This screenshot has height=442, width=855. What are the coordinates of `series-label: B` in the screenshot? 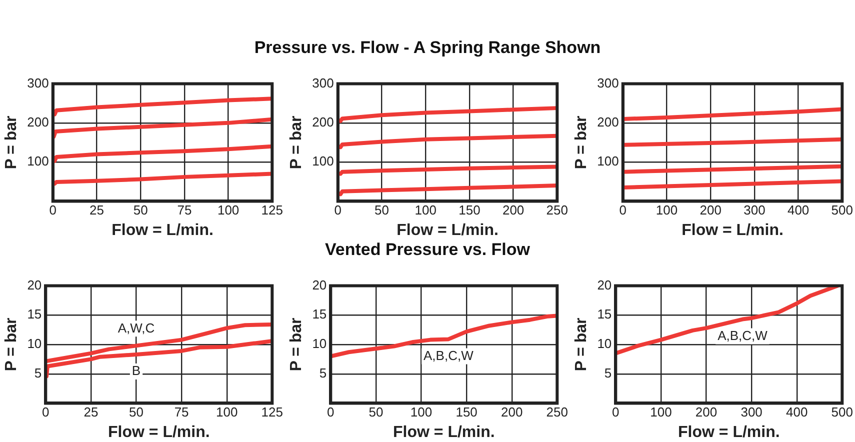 It's located at (136, 370).